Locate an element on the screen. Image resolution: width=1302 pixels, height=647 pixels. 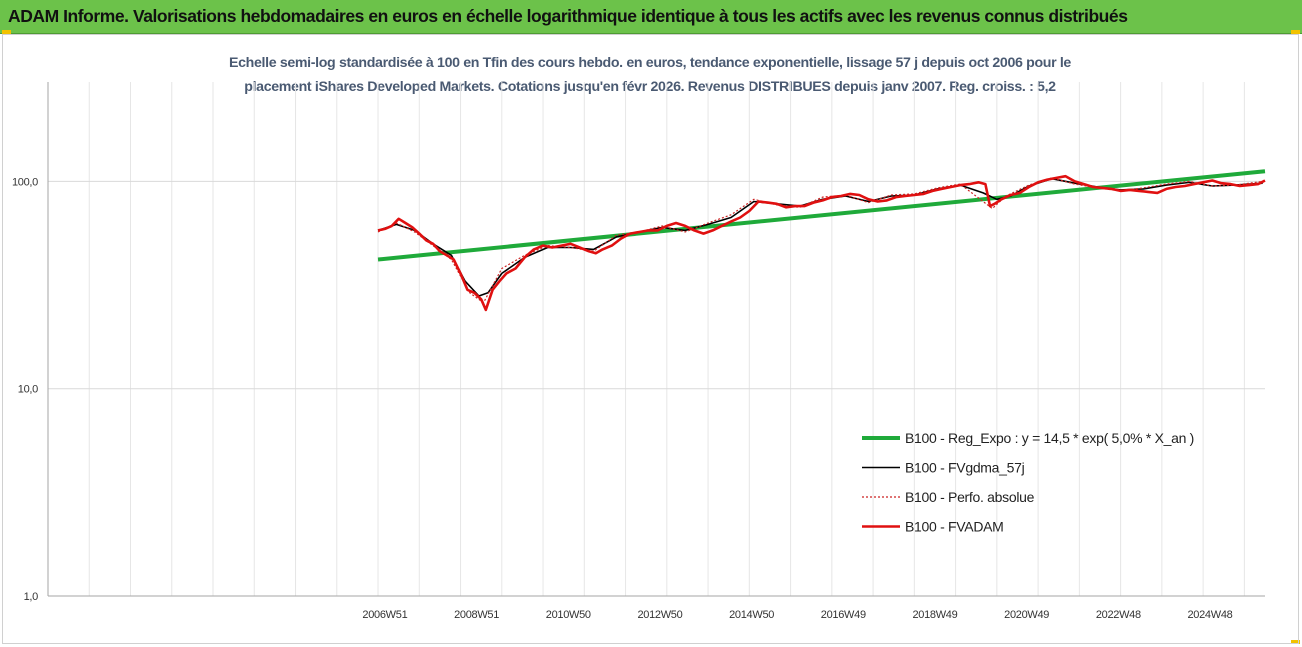
x-tick-label: 2014W50 is located at coordinates (751, 615).